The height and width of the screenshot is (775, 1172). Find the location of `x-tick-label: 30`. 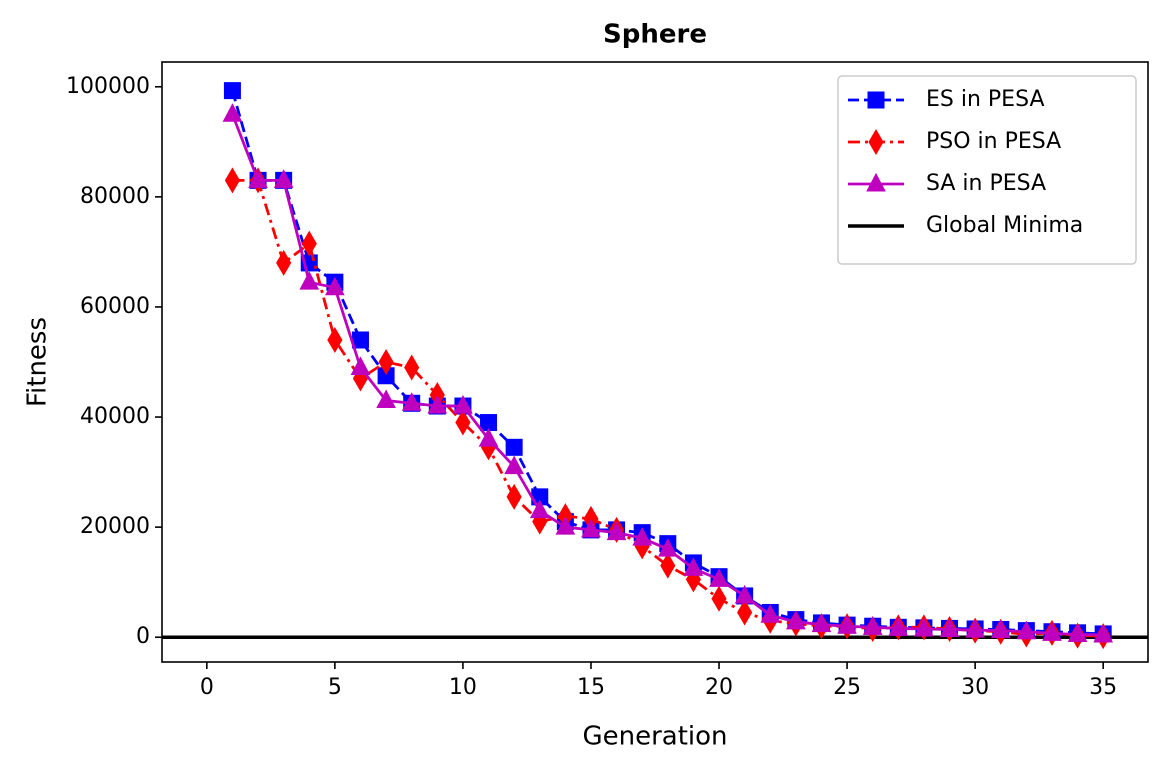

x-tick-label: 30 is located at coordinates (975, 687).